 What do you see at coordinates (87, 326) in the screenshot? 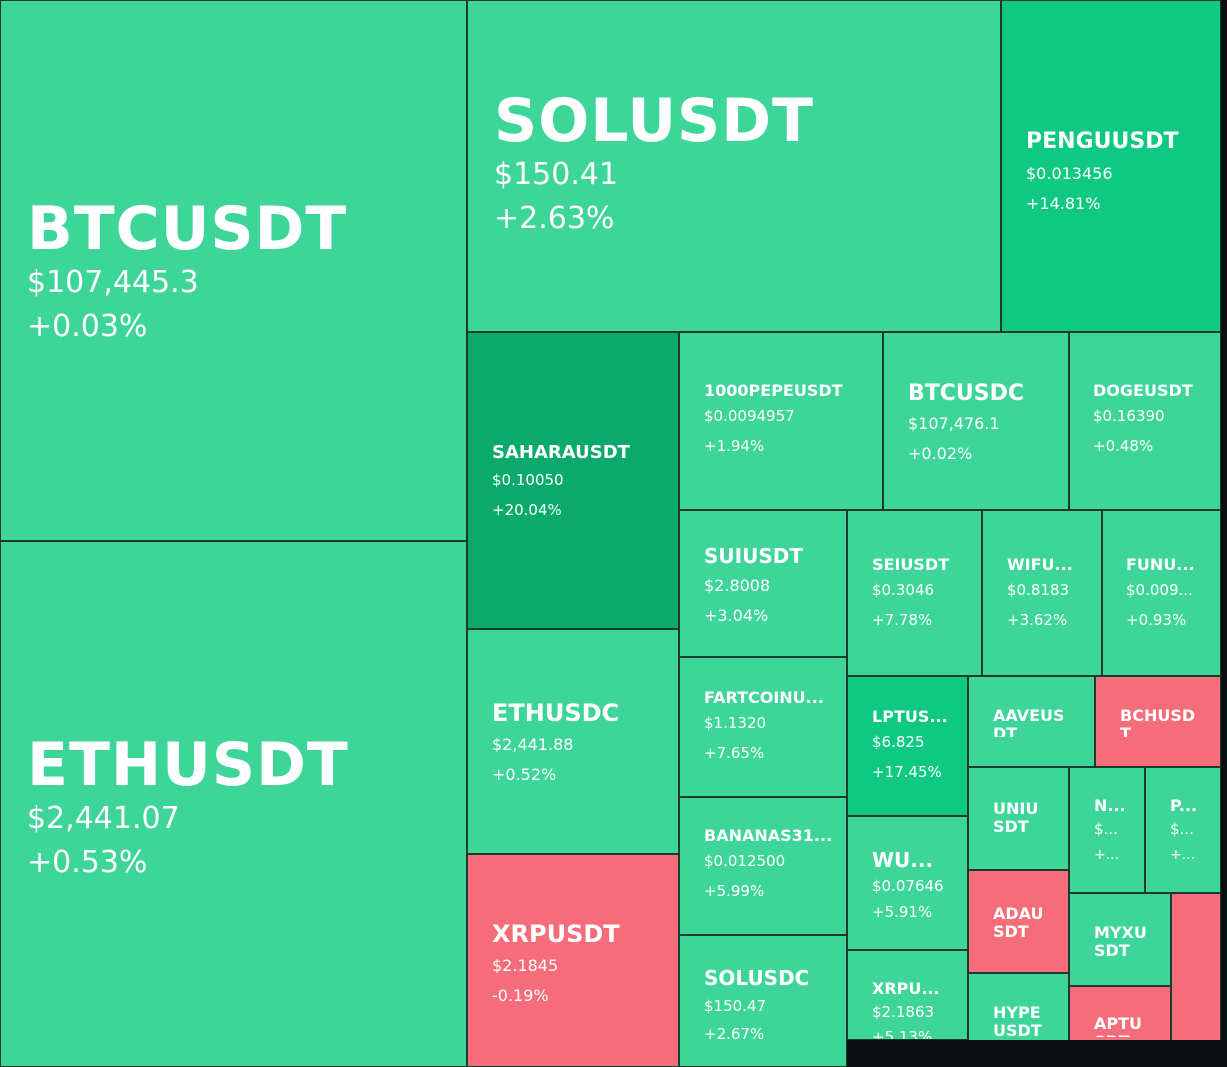
I see `tile-change: +0.03%` at bounding box center [87, 326].